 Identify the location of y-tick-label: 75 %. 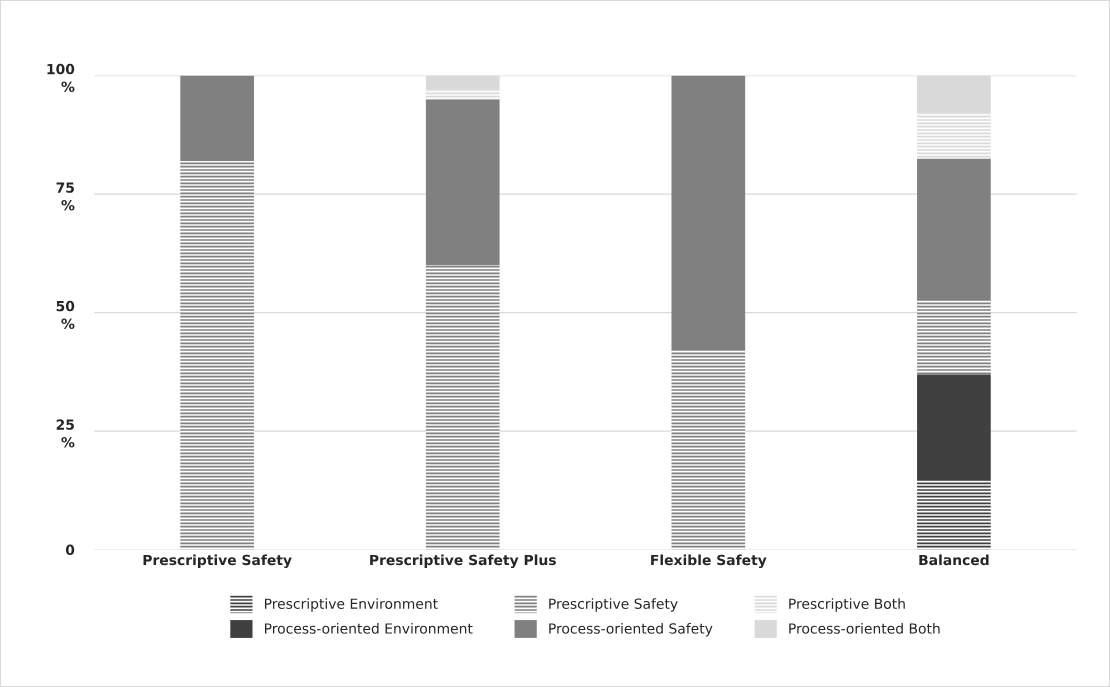
(65, 196).